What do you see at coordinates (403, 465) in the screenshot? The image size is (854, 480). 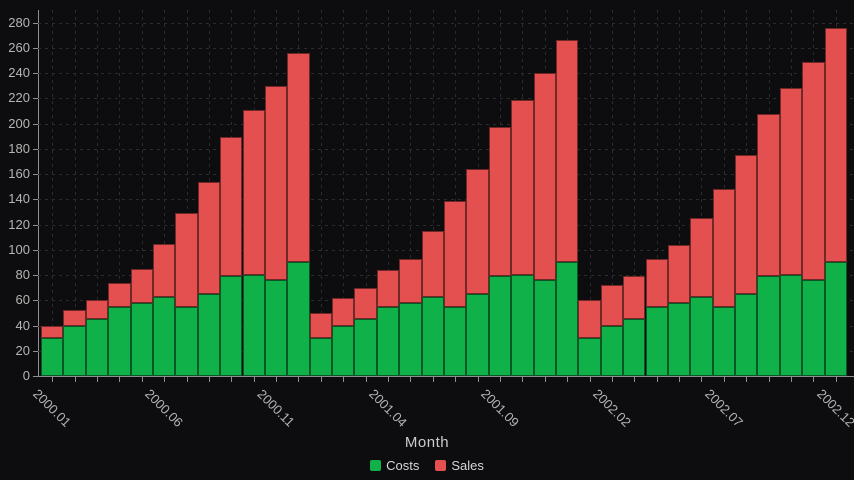 I see `legend-label-costs: Costs` at bounding box center [403, 465].